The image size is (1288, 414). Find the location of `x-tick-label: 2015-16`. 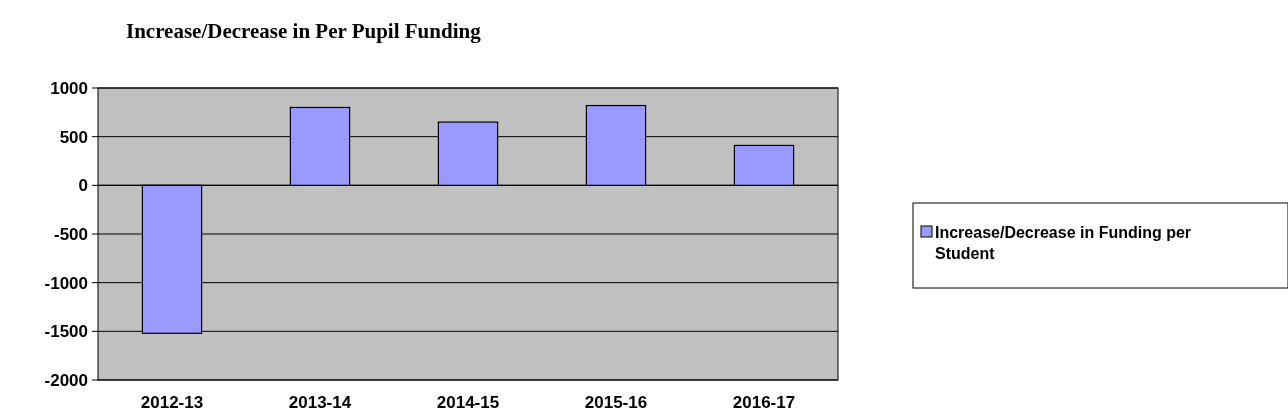

x-tick-label: 2015-16 is located at coordinates (616, 402).